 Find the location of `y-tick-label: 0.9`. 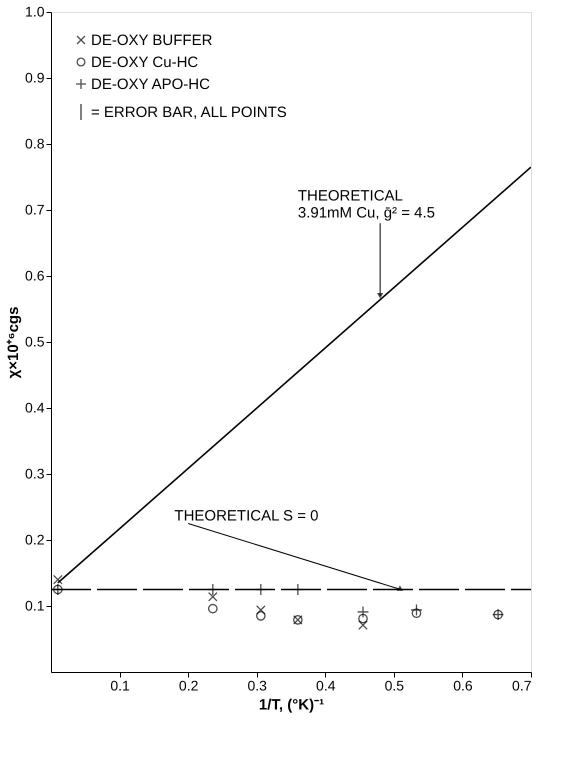

y-tick-label: 0.9 is located at coordinates (35, 78).